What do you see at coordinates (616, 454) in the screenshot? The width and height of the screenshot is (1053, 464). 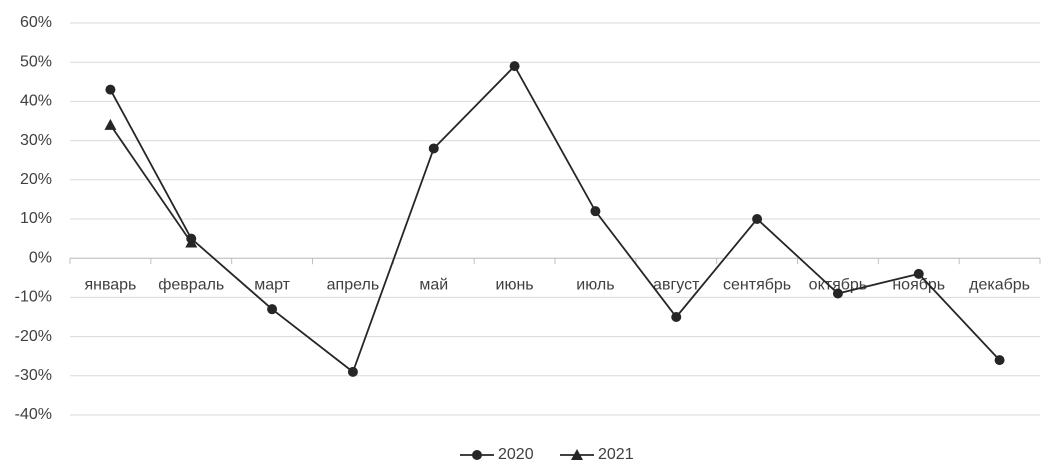 I see `legend-label: 2021` at bounding box center [616, 454].